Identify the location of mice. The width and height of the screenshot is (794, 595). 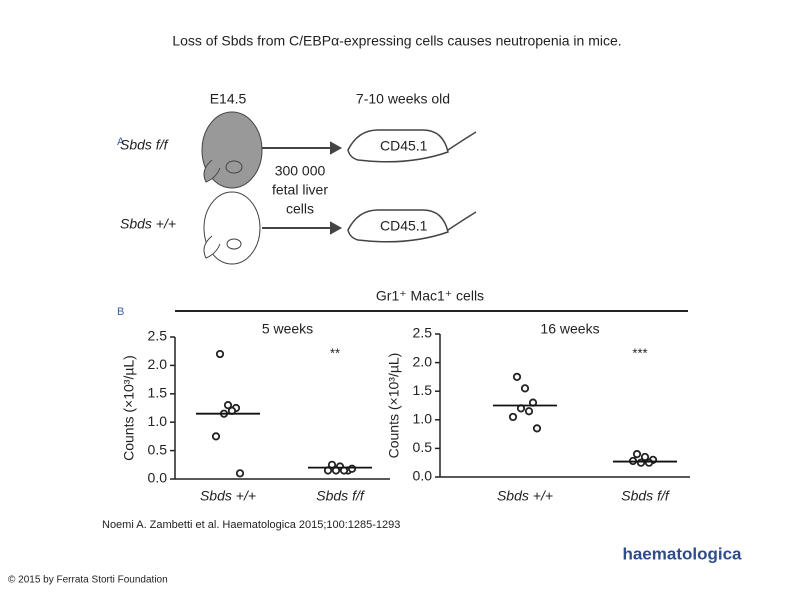
(412, 186).